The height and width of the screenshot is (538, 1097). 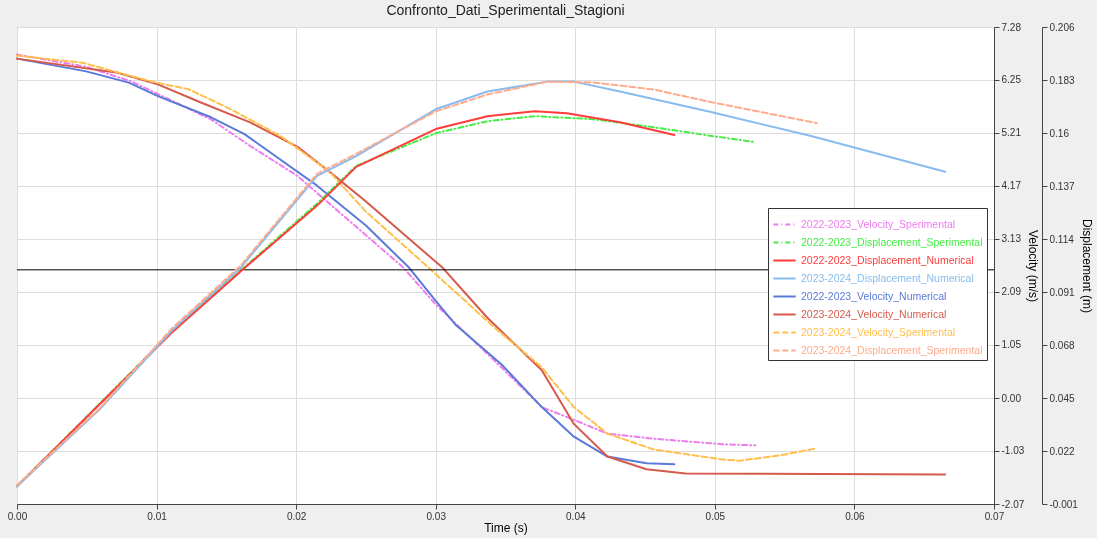 I want to click on y-tick-label: 7.28, so click(x=1011, y=27).